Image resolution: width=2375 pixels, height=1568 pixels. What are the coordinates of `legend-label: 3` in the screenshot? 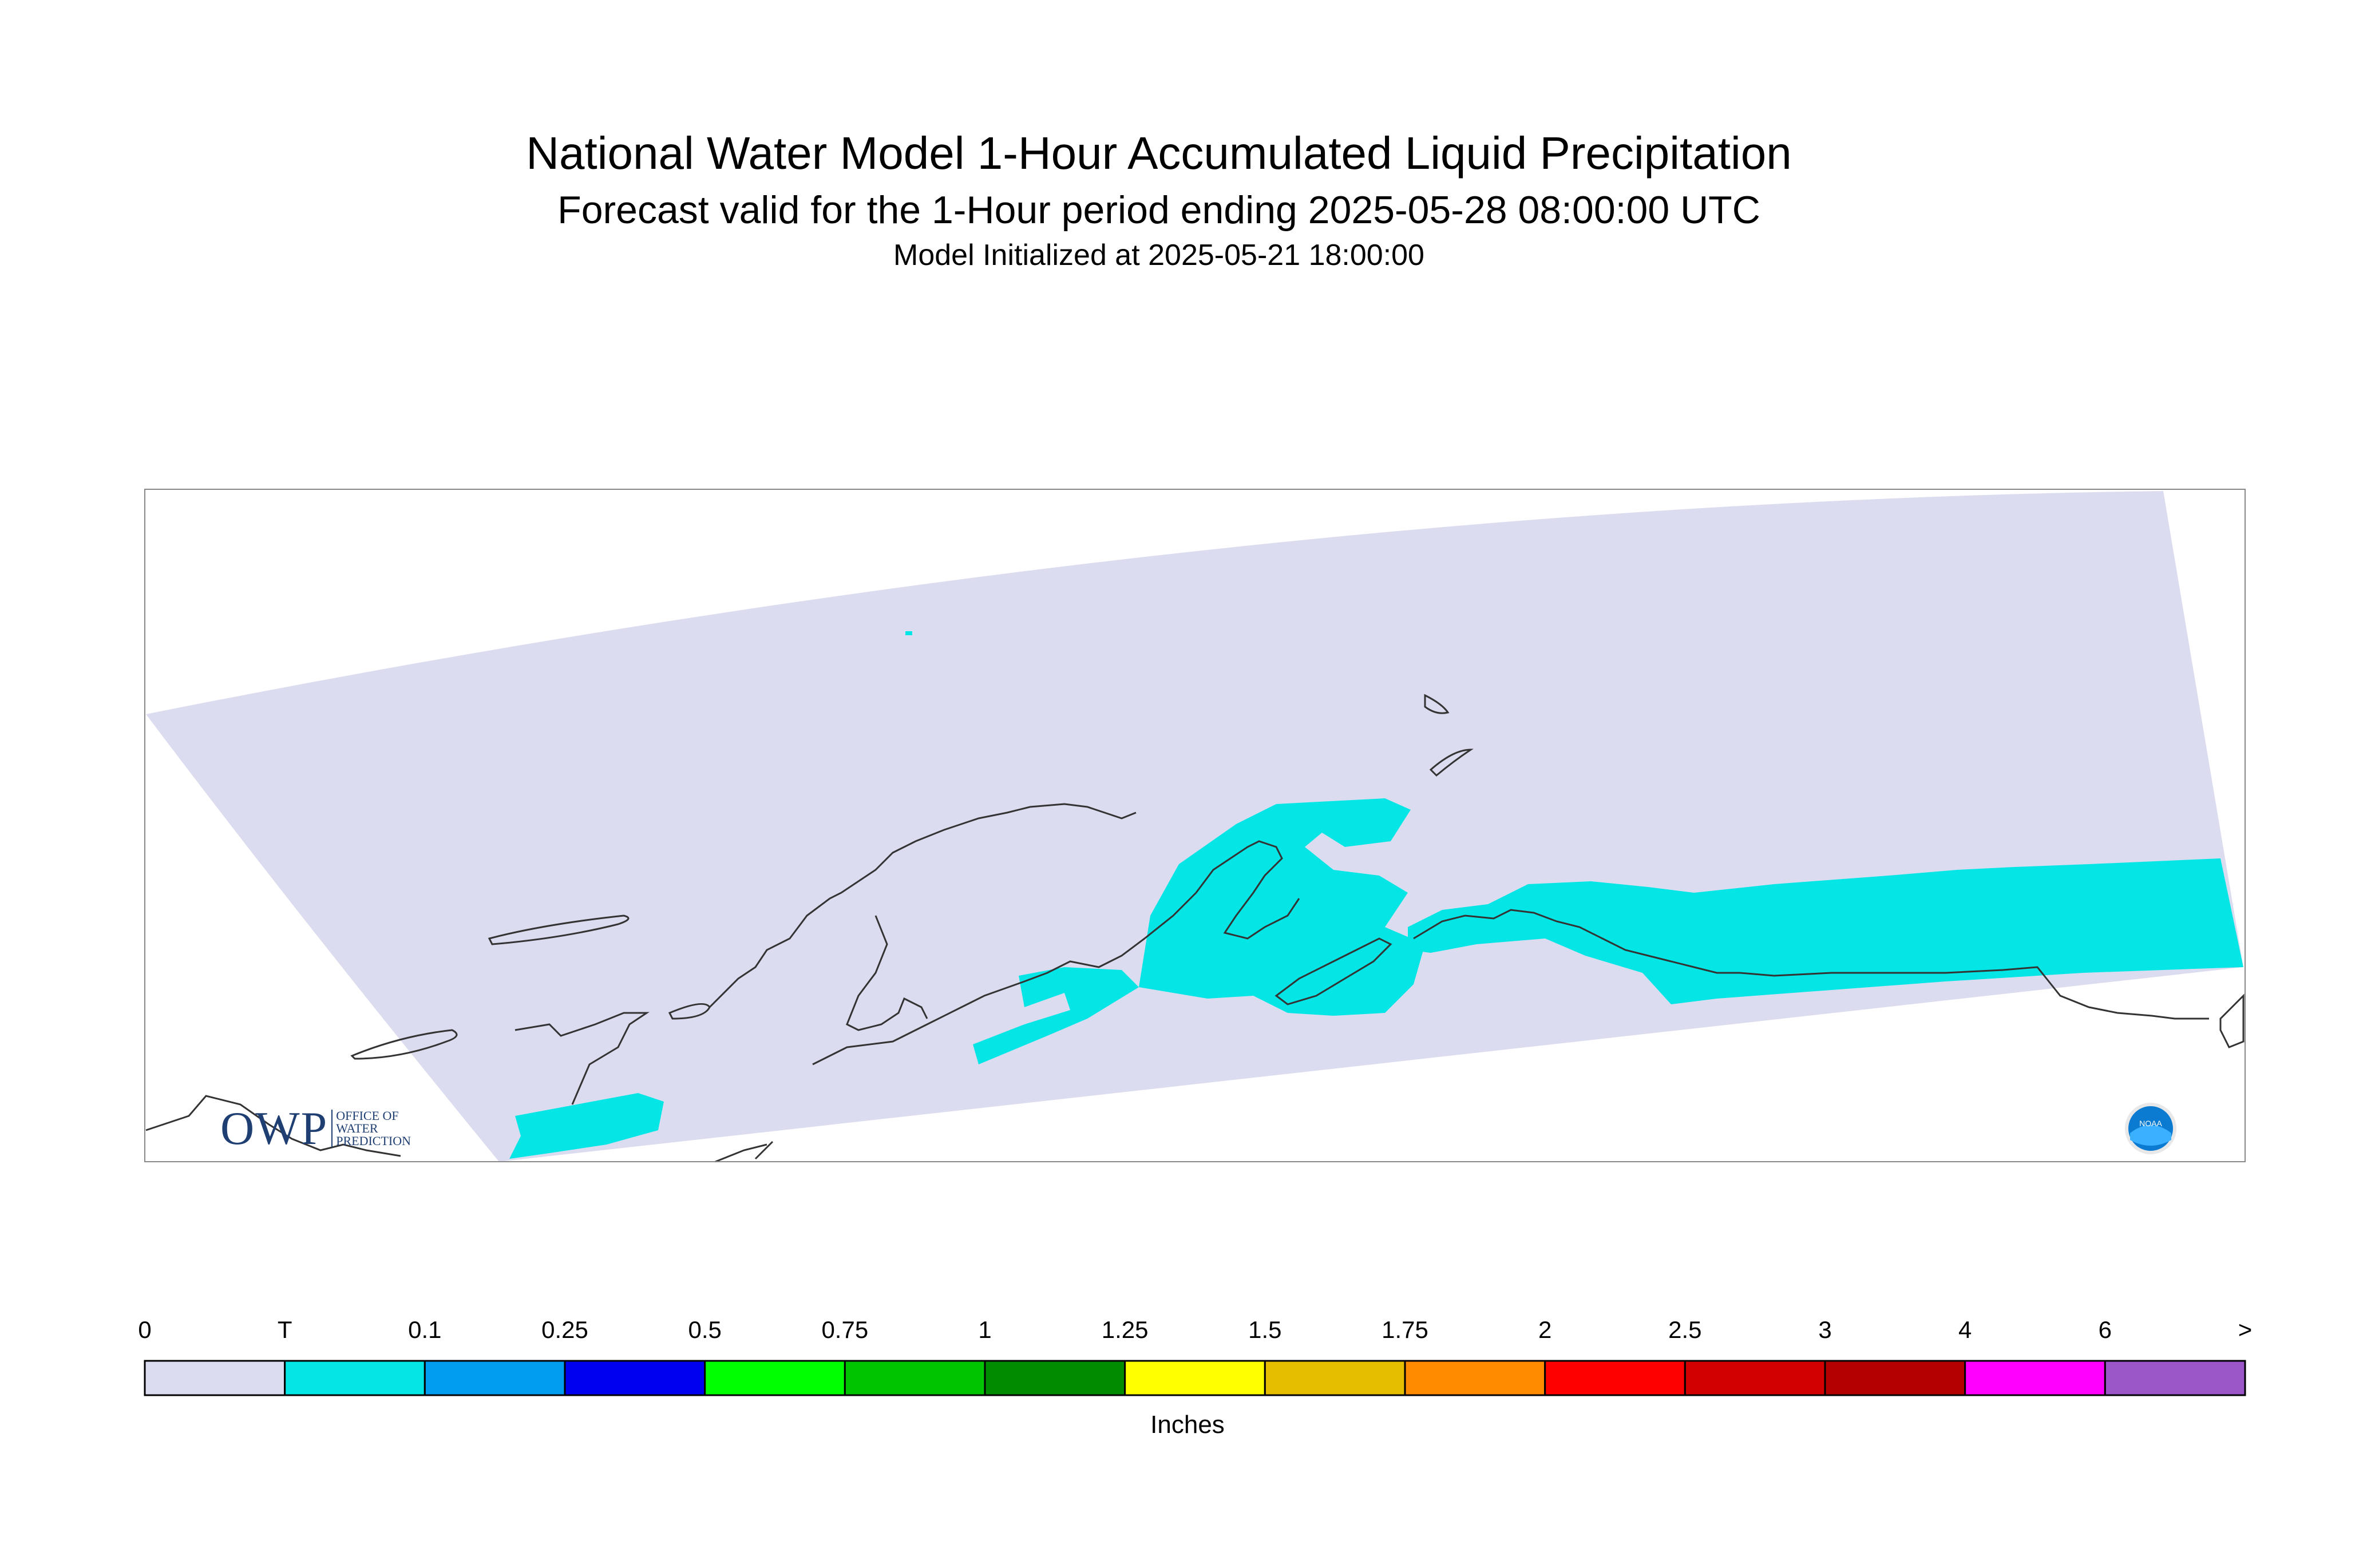 It's located at (1825, 1329).